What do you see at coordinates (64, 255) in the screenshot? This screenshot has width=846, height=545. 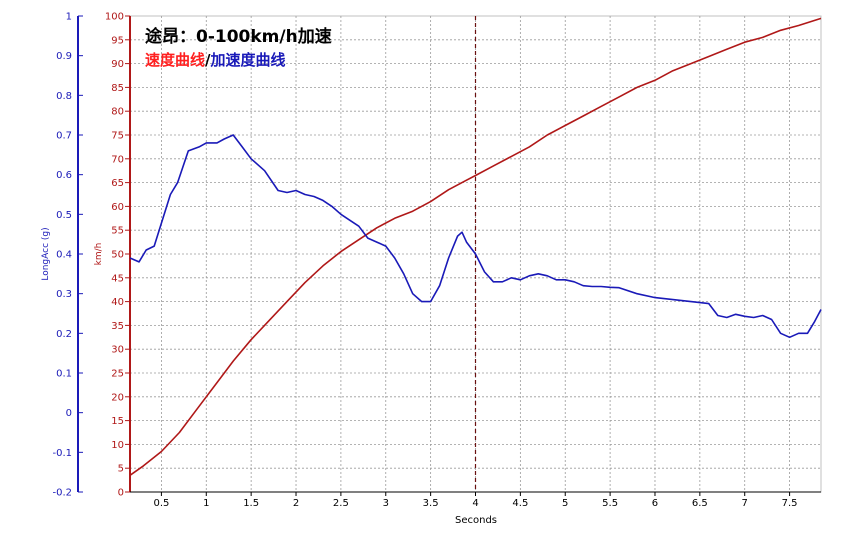 I see `acc-tick-label: 0.4` at bounding box center [64, 255].